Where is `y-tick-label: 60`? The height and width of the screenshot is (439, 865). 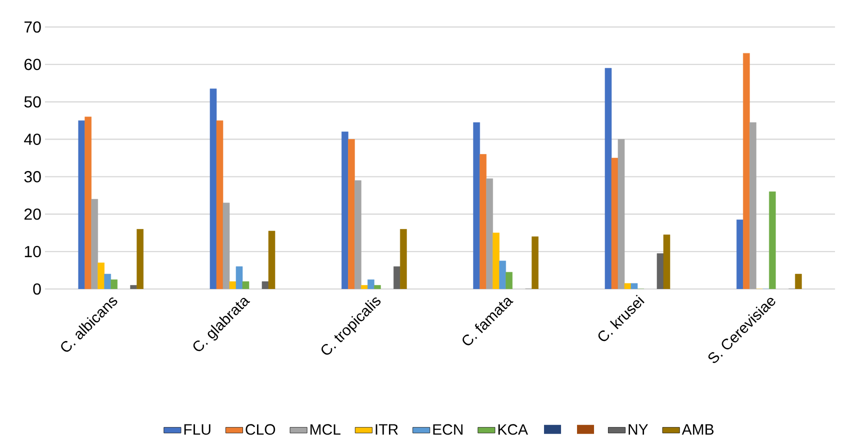 y-tick-label: 60 is located at coordinates (32, 64).